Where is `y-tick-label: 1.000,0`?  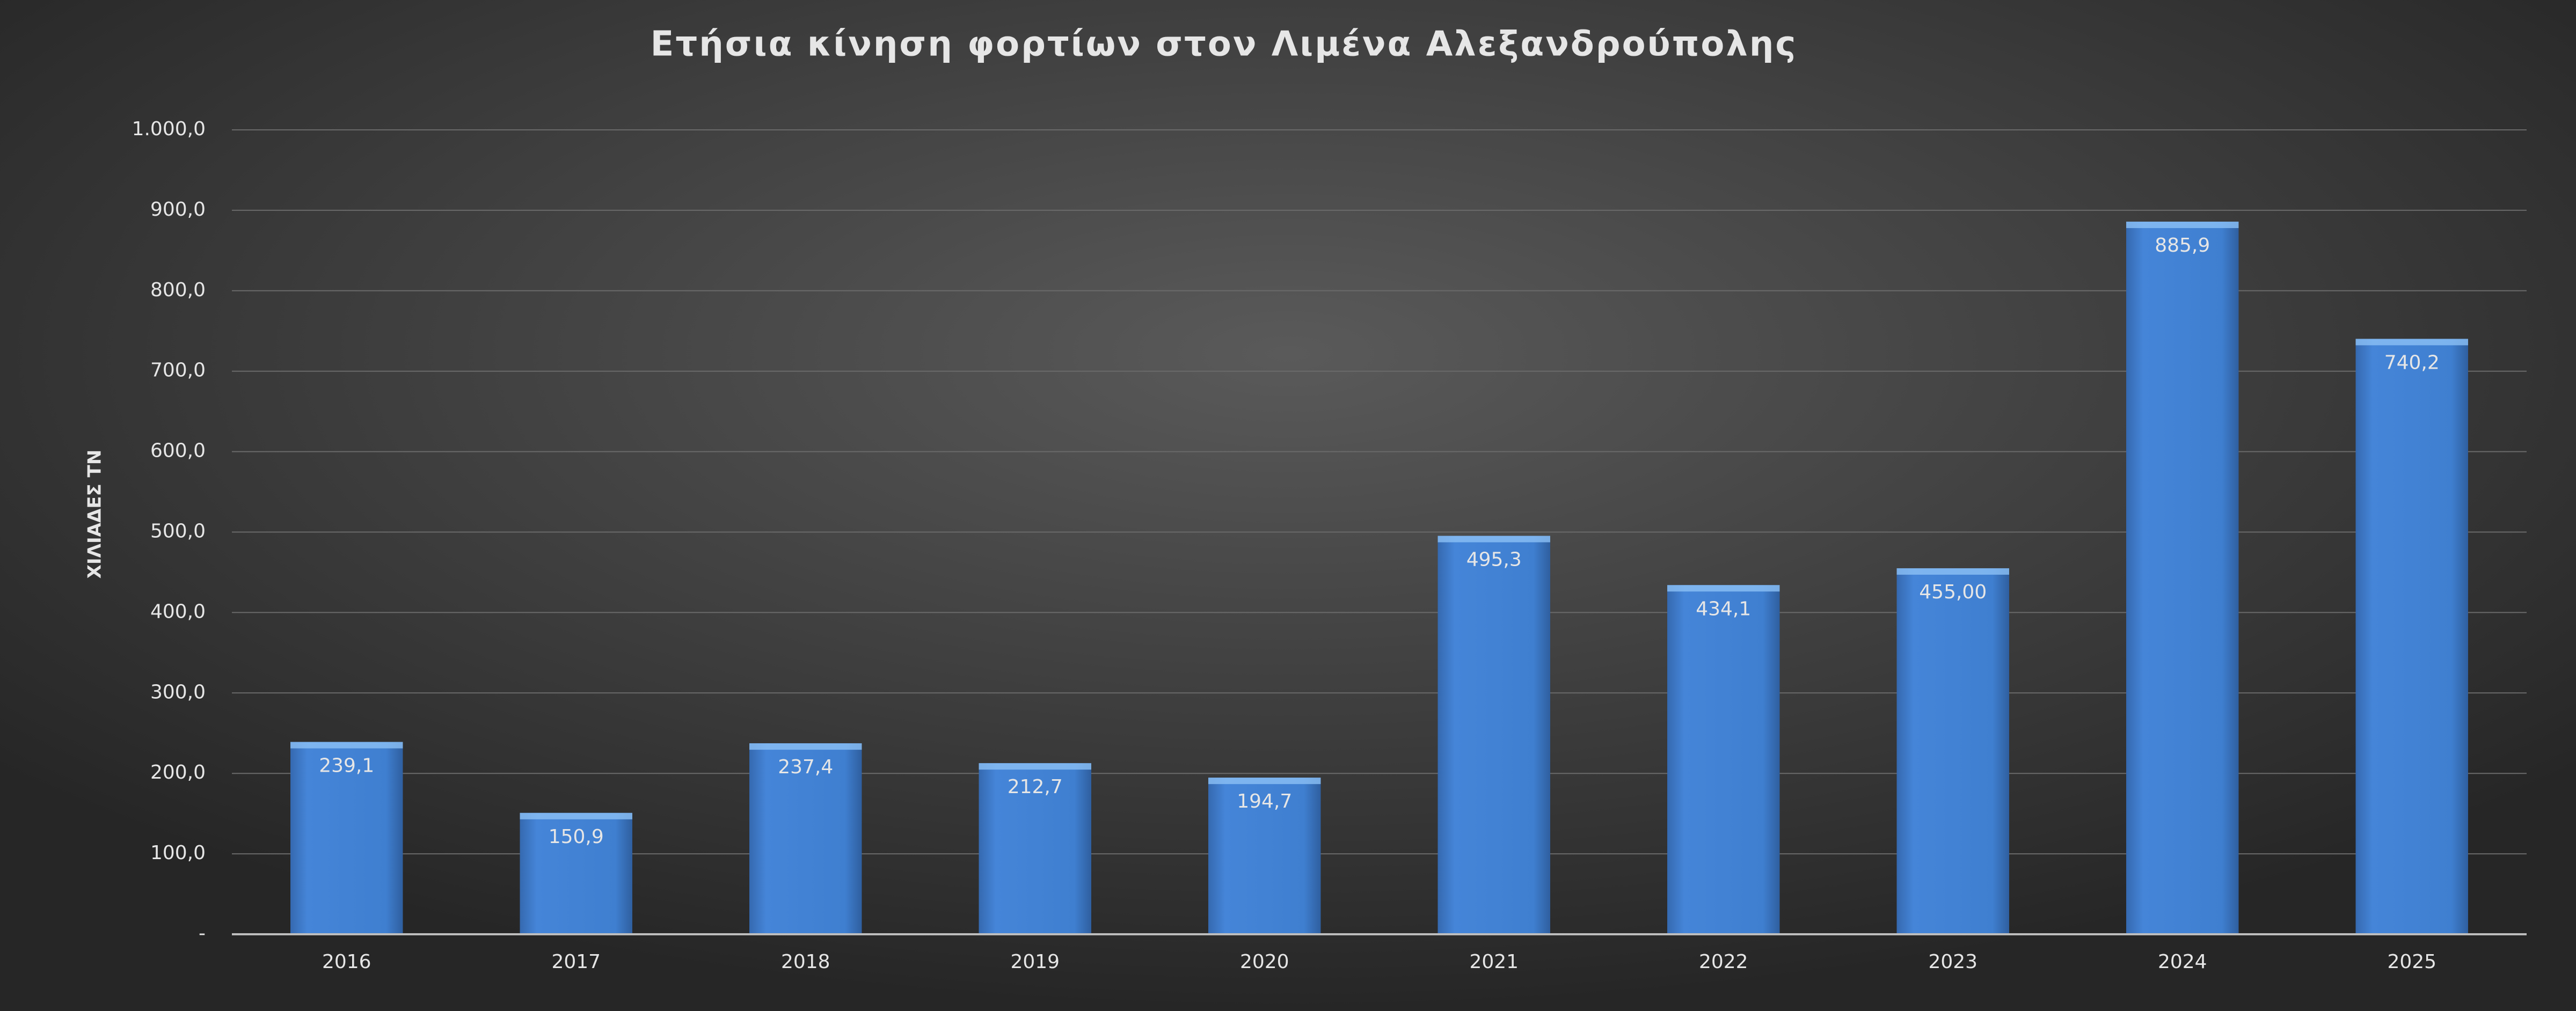 y-tick-label: 1.000,0 is located at coordinates (169, 129).